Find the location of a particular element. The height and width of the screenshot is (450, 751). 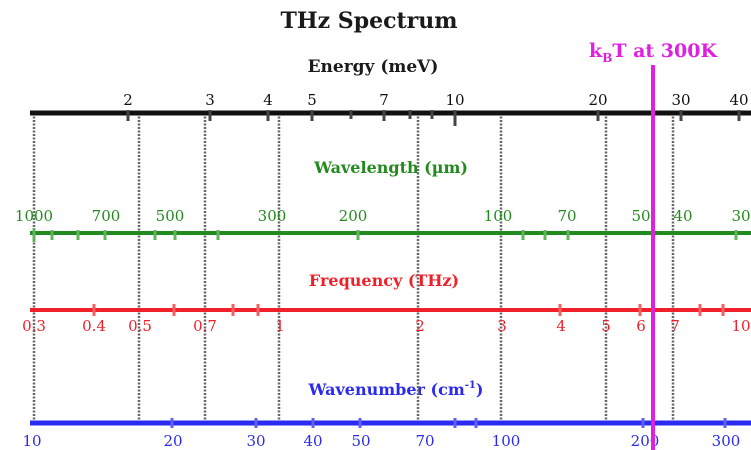

frequency-tick-label: 0.7 is located at coordinates (205, 326).